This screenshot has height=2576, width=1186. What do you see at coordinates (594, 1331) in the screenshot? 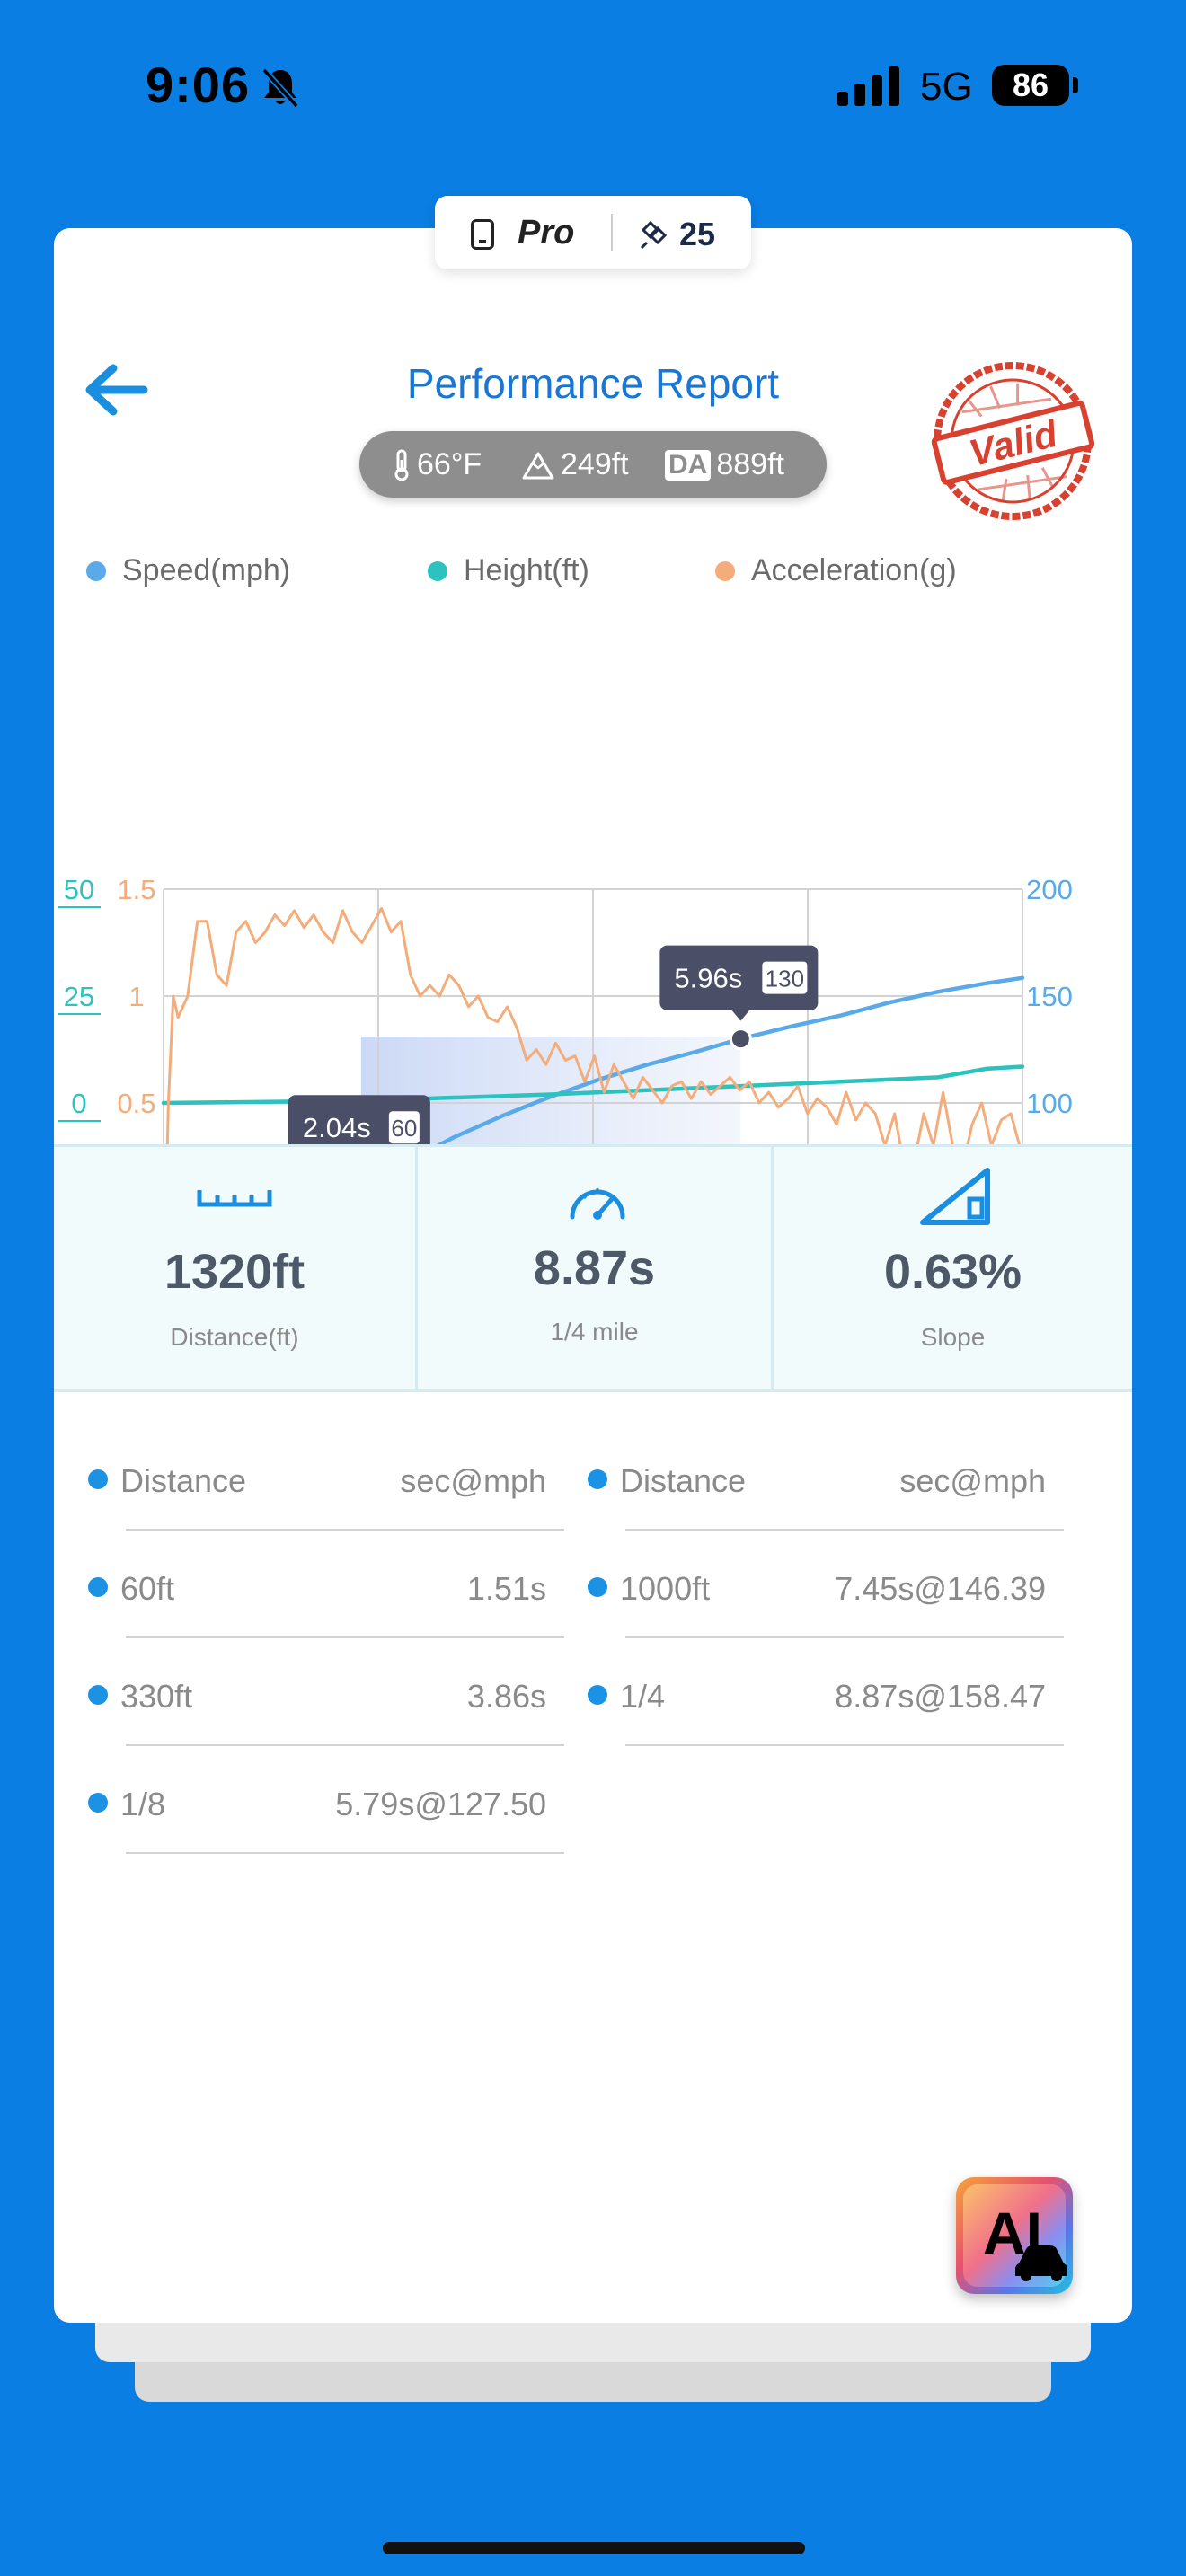
I see `stat-quarter-mile-label: 1/4 mile` at bounding box center [594, 1331].